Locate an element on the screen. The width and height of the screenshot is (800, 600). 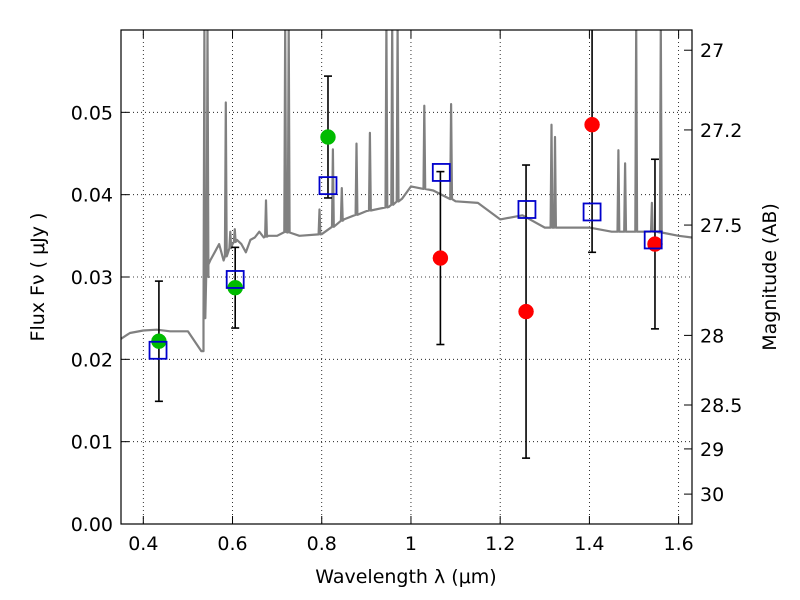
y-tick-label: 0.05 is located at coordinates (92, 113).